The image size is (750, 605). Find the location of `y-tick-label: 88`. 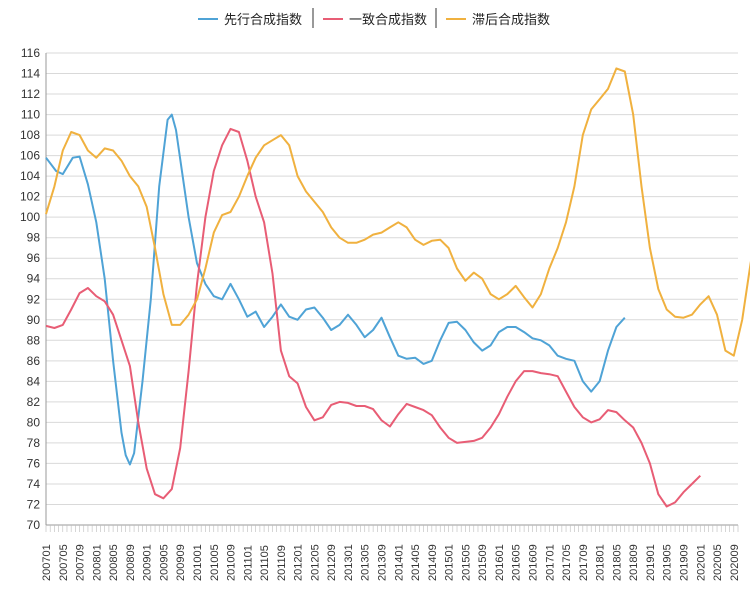

y-tick-label: 88 is located at coordinates (34, 340).